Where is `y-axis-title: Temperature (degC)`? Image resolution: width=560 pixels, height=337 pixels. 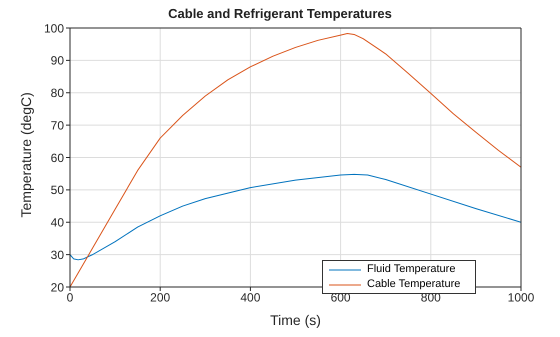 y-axis-title: Temperature (degC) is located at coordinates (26, 155).